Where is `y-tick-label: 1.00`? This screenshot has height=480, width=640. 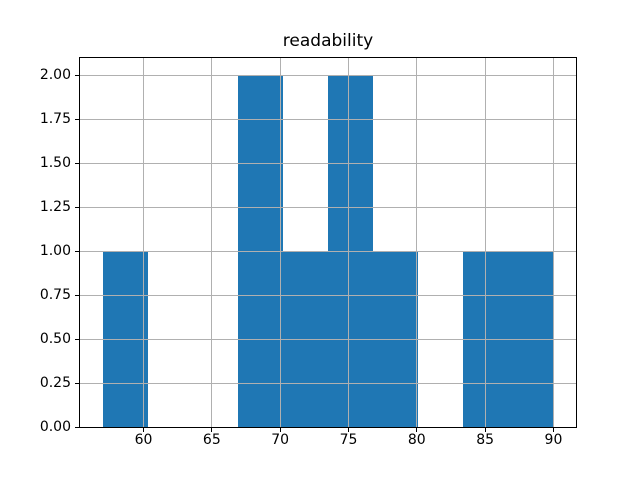
y-tick-label: 1.00 is located at coordinates (55, 250).